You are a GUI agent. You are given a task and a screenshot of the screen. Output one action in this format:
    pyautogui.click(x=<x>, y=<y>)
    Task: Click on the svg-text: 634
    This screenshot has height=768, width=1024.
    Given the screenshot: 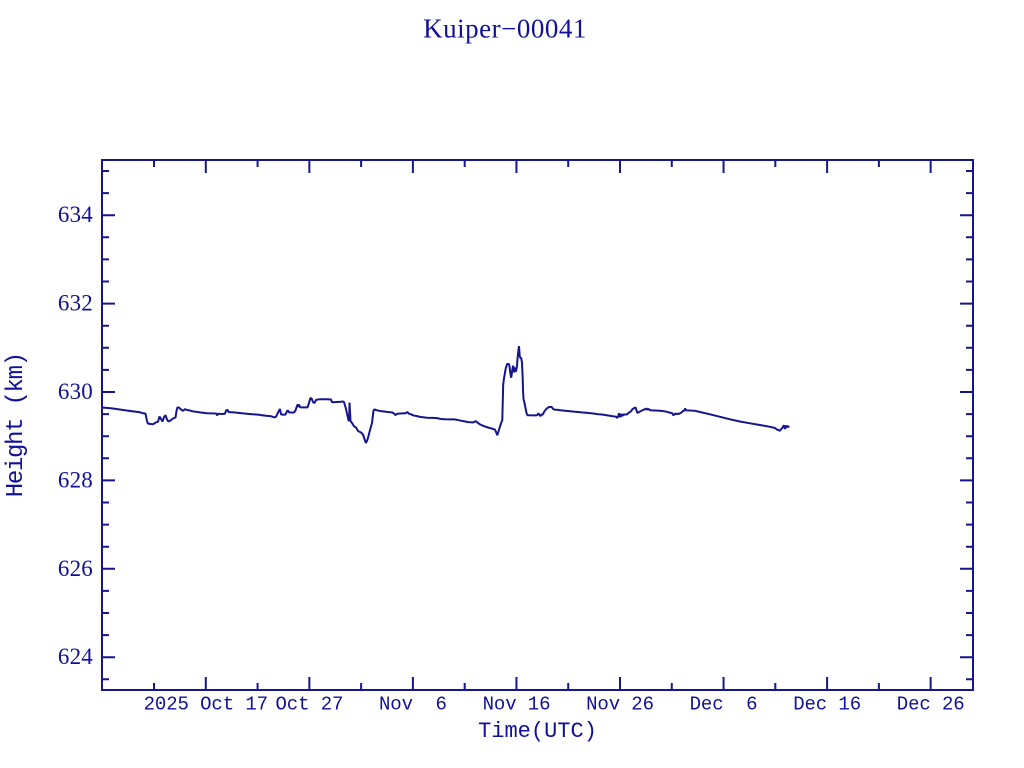 What is the action you would take?
    pyautogui.click(x=75, y=214)
    